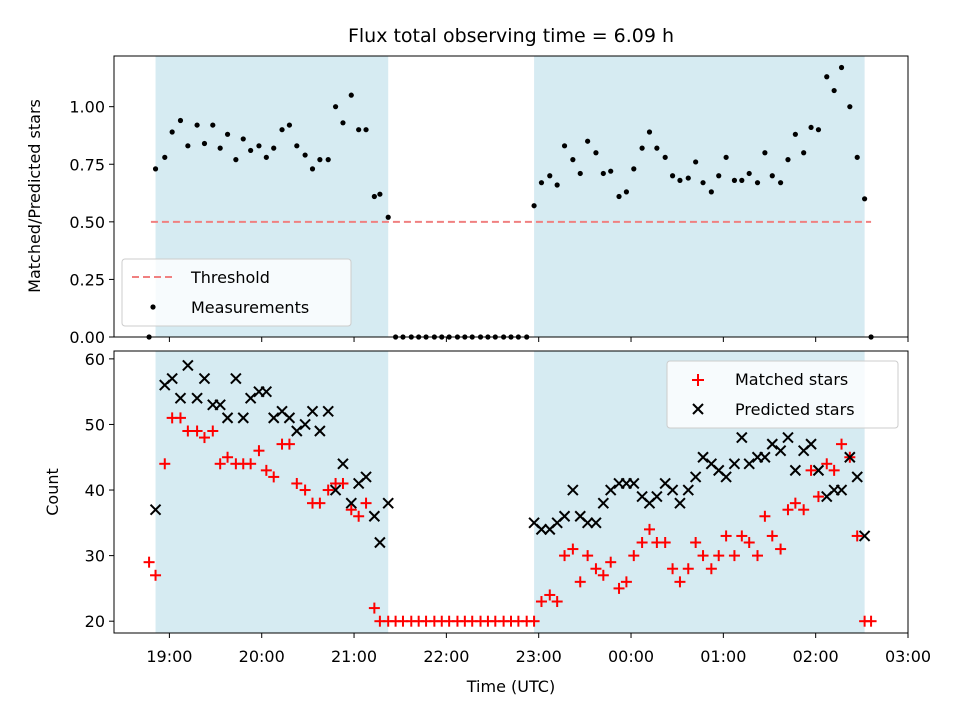  Describe the element at coordinates (262, 656) in the screenshot. I see `bottom-x-tick-label: 20:00` at that location.